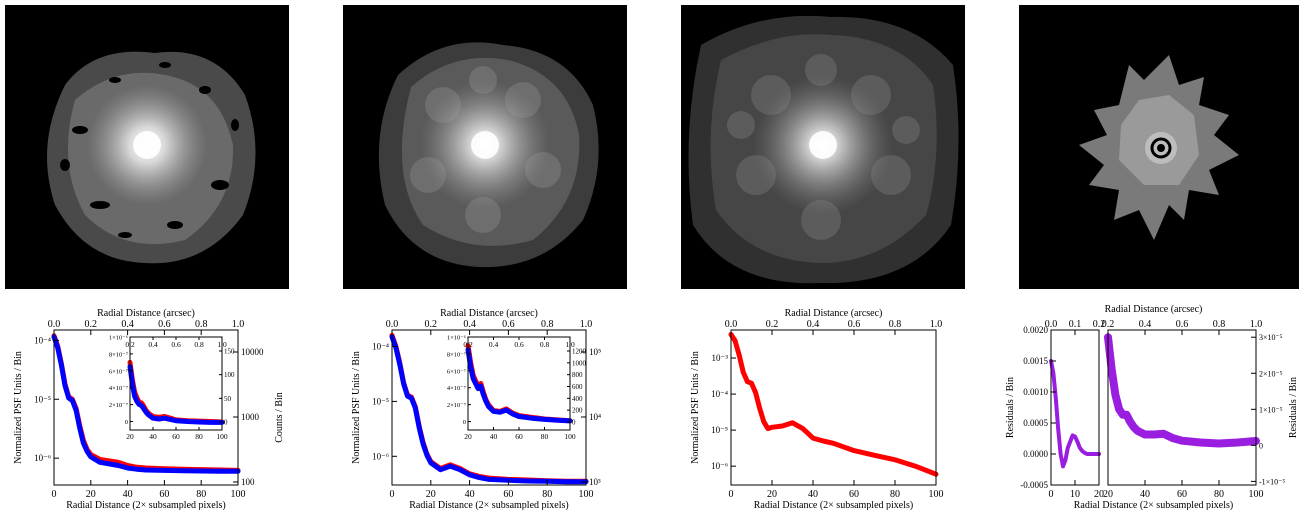  What do you see at coordinates (1272, 481) in the screenshot?
I see `panel2-y2-tick-label: -1×10⁻⁵` at bounding box center [1272, 481].